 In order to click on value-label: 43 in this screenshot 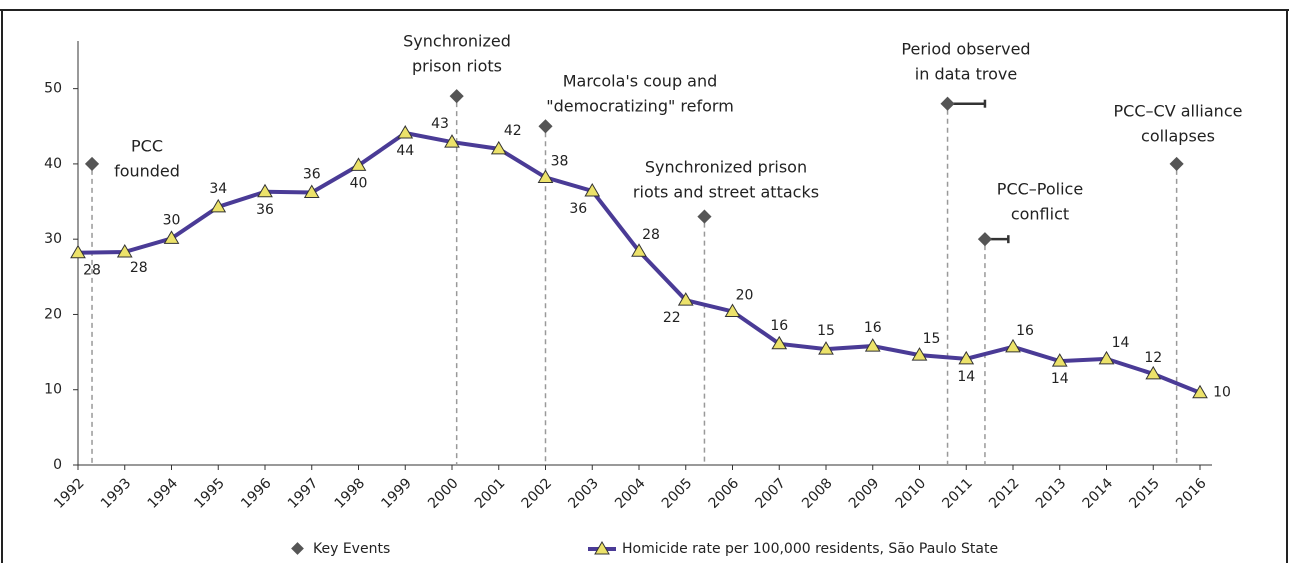, I will do `click(440, 124)`.